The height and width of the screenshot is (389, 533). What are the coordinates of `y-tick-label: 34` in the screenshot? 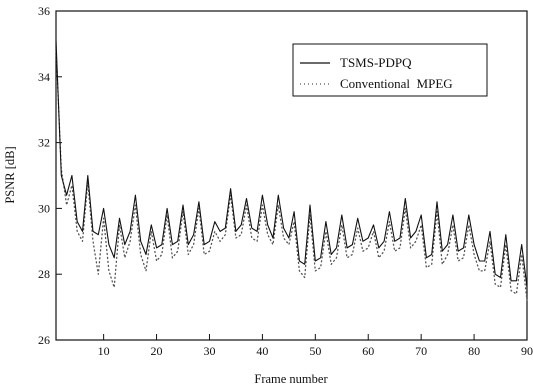 It's located at (44, 77).